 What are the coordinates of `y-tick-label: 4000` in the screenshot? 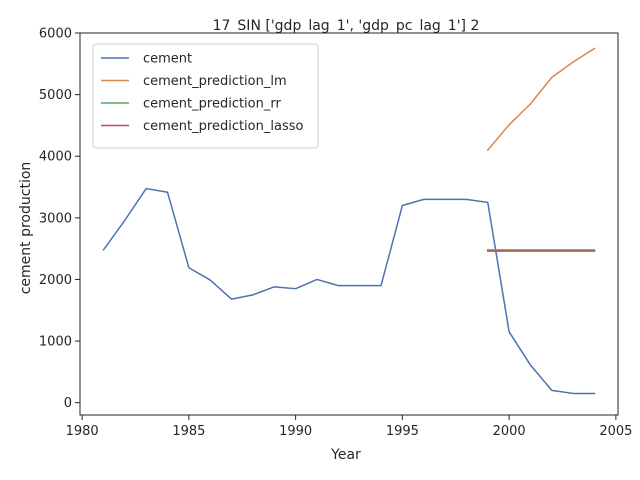 It's located at (55, 157).